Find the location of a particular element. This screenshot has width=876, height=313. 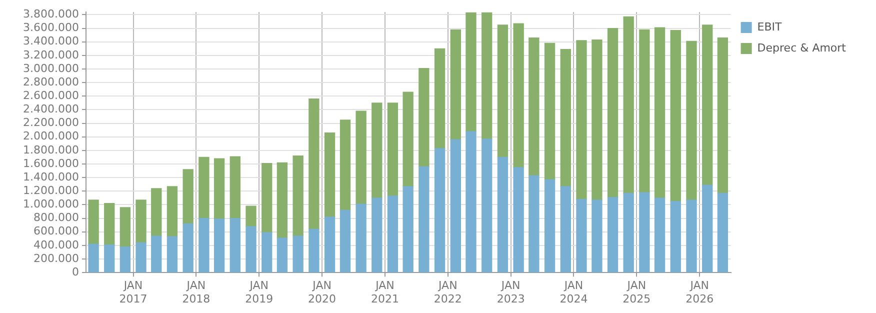

y-tick-label: 600.000 is located at coordinates (56, 231).